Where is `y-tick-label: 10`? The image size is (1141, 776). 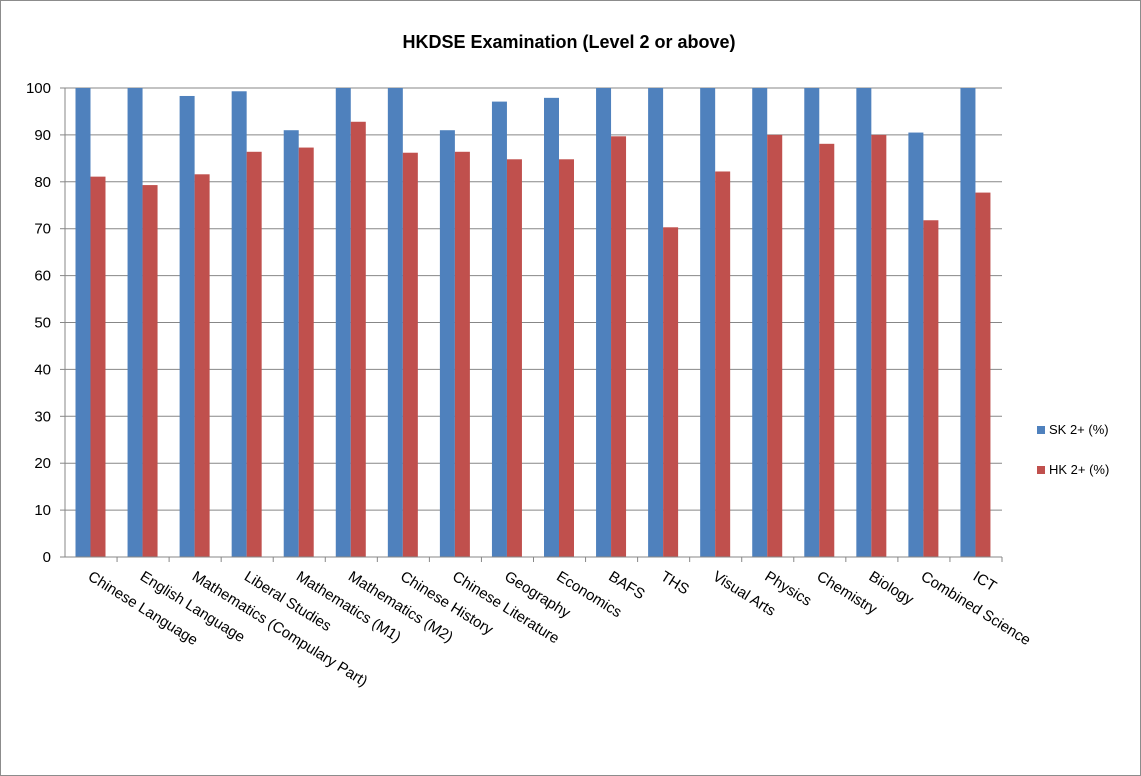 y-tick-label: 10 is located at coordinates (42, 510).